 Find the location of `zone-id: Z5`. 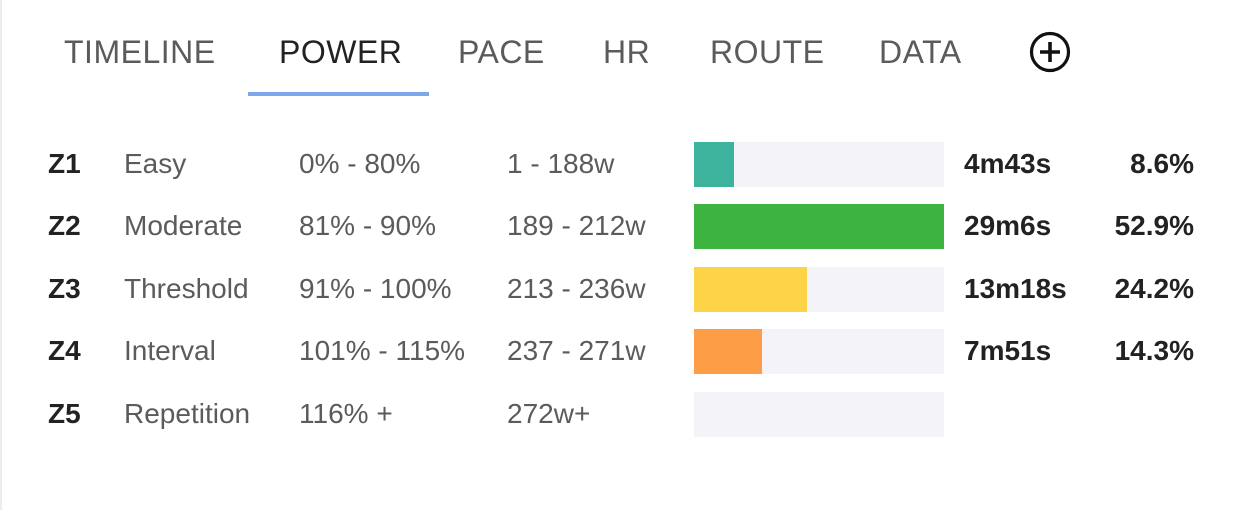

zone-id: Z5 is located at coordinates (64, 413).